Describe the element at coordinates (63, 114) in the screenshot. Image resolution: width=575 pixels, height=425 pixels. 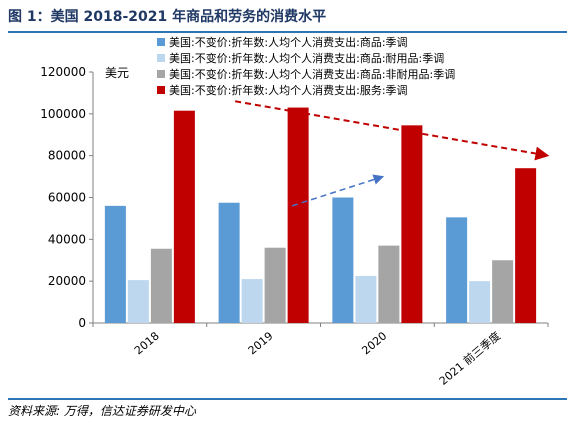
I see `y-tick-label: 100000` at that location.